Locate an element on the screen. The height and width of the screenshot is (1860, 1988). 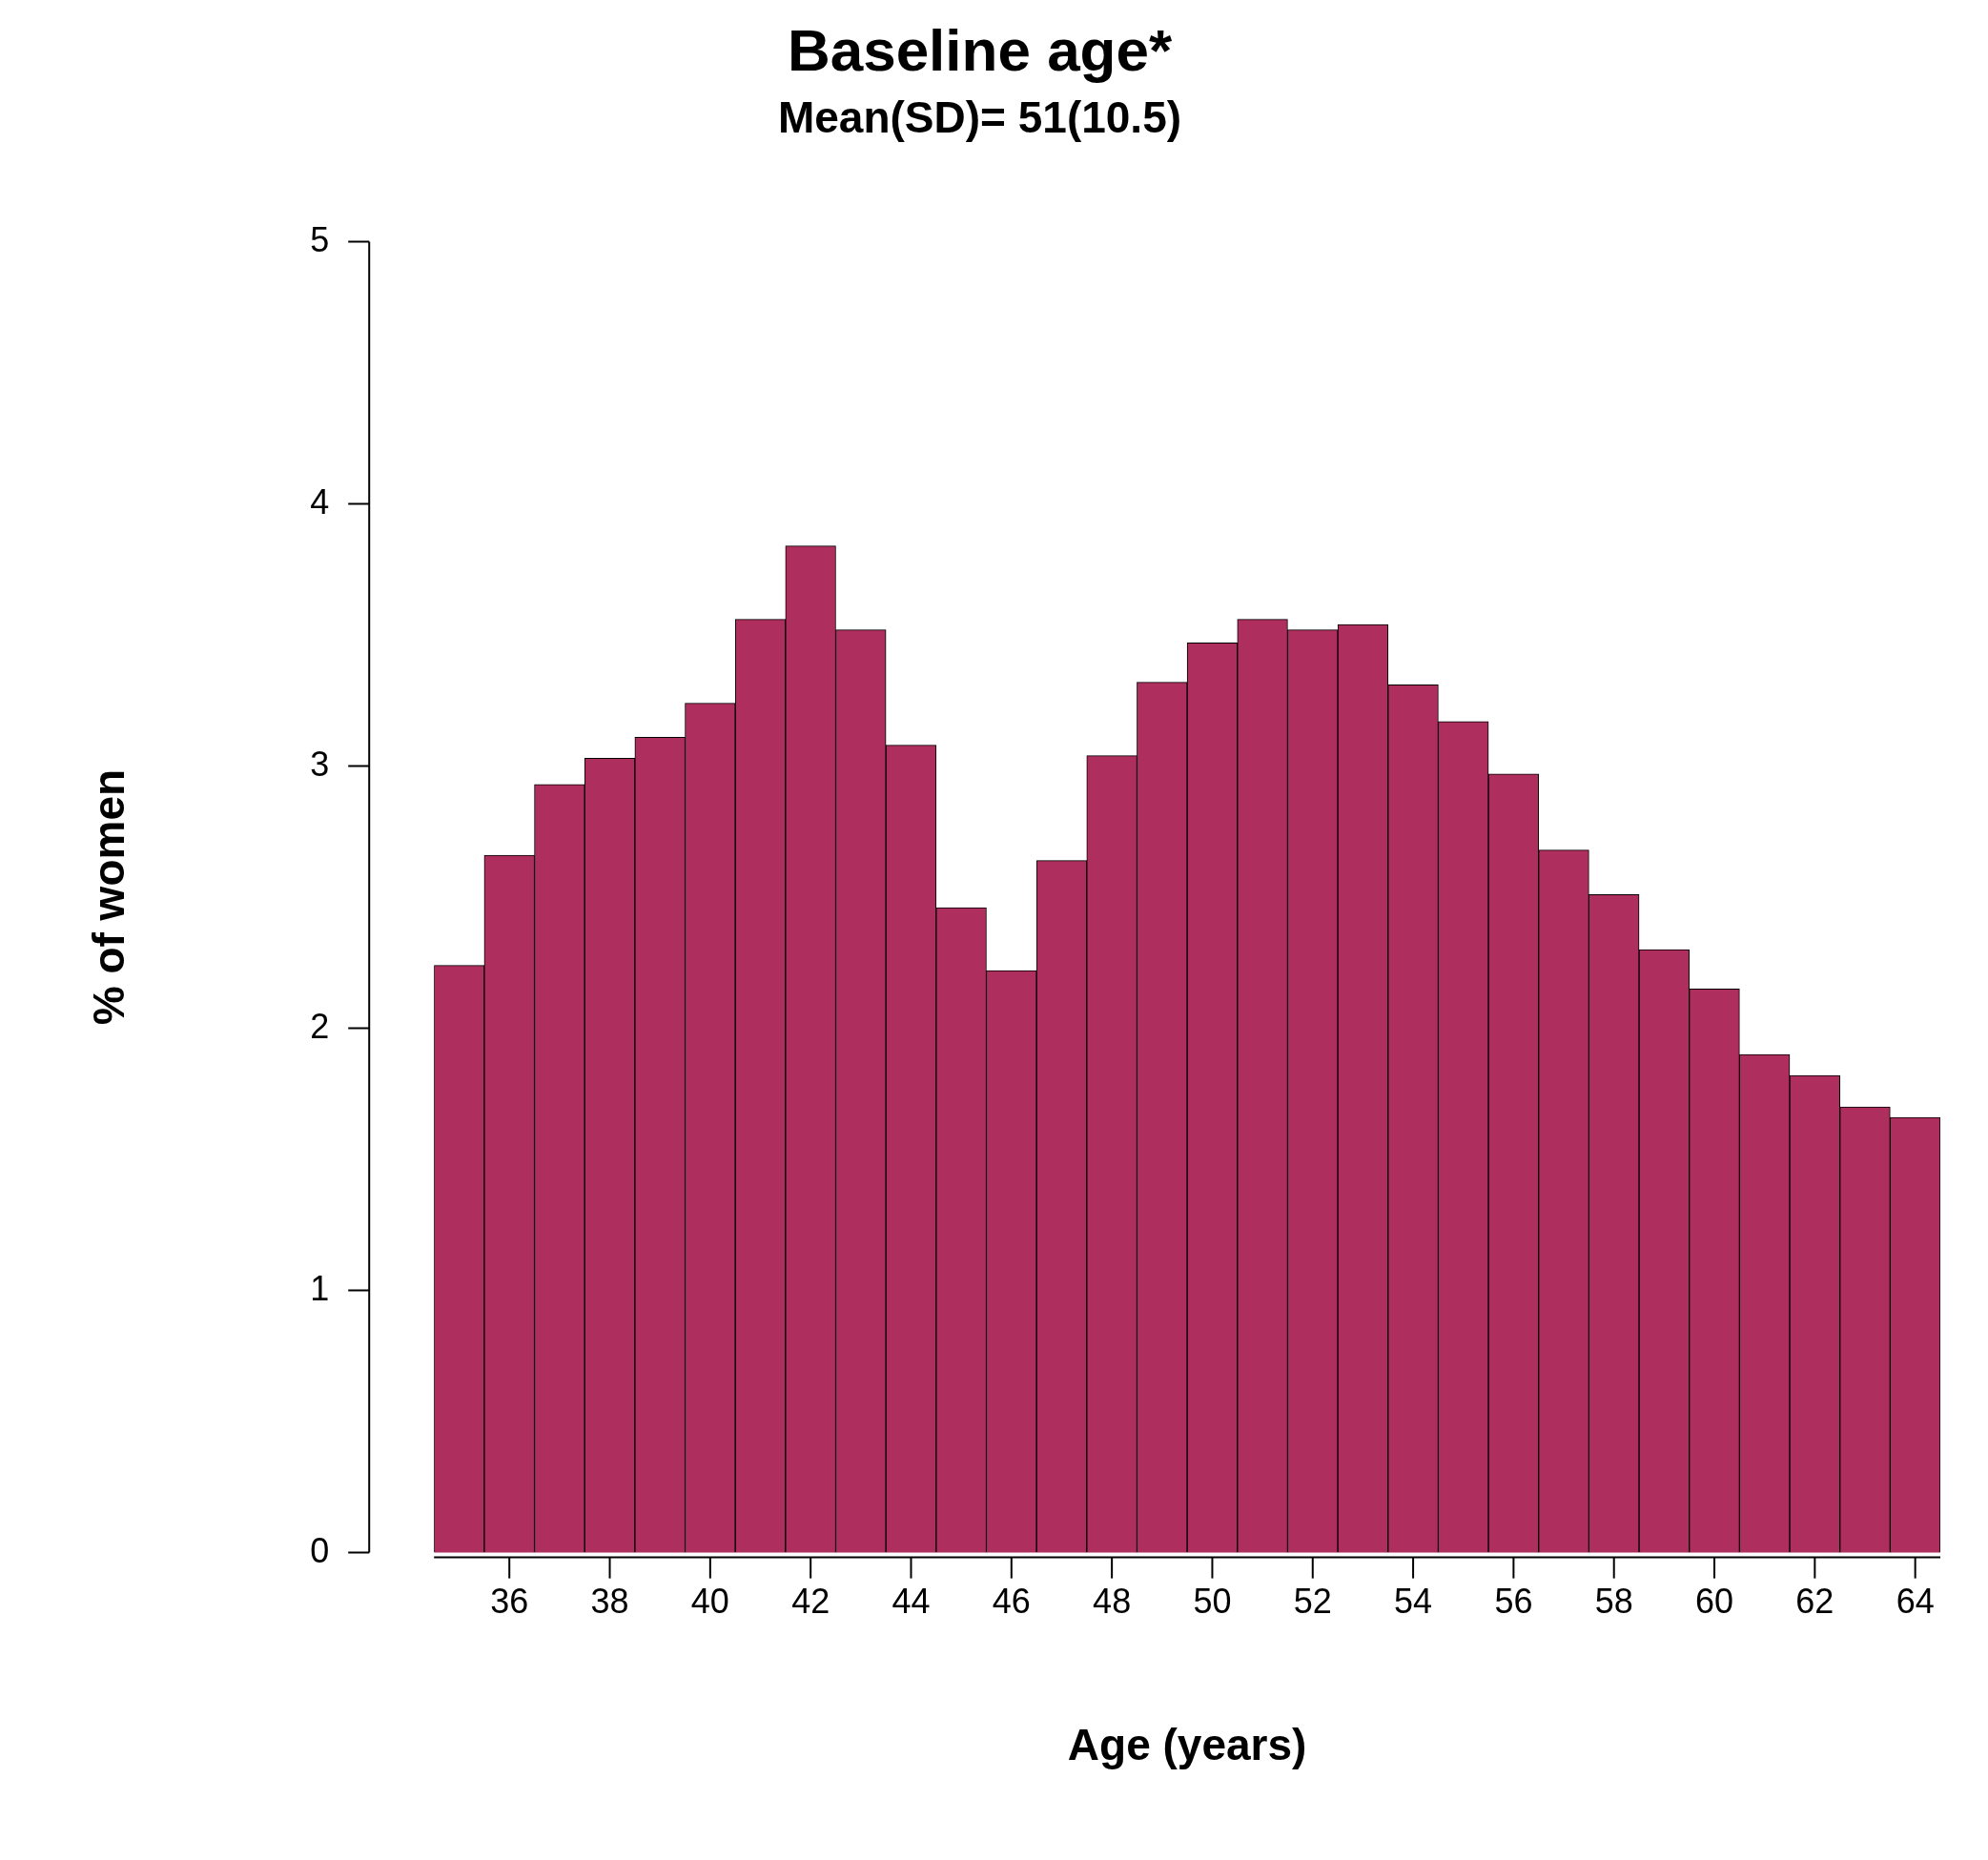
x-tick-label: 56 is located at coordinates (1513, 1602).